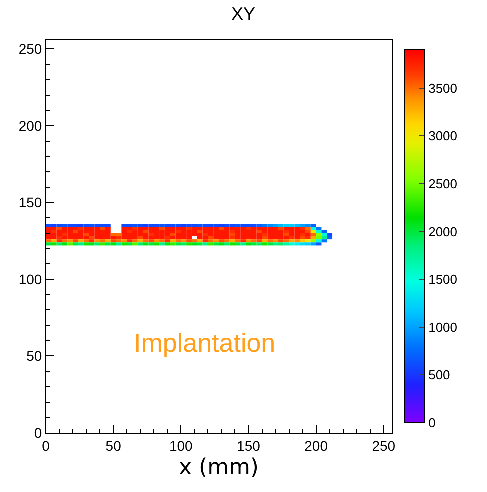 Image resolution: width=487 pixels, height=492 pixels. Describe the element at coordinates (443, 136) in the screenshot. I see `color-bar-label: 3000` at that location.